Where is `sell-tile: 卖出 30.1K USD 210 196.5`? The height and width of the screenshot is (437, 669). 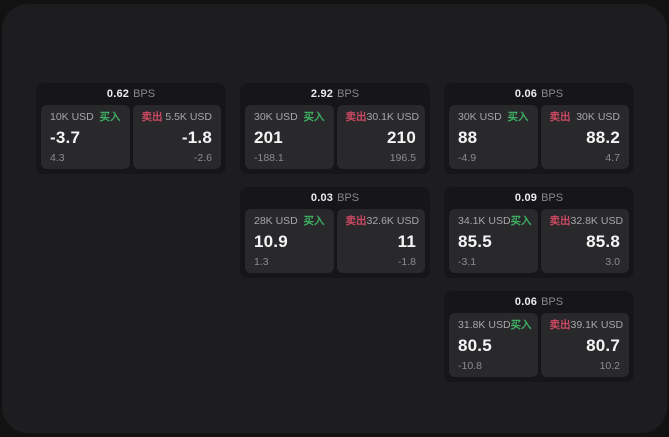 sell-tile: 卖出 30.1K USD 210 196.5 is located at coordinates (380, 137).